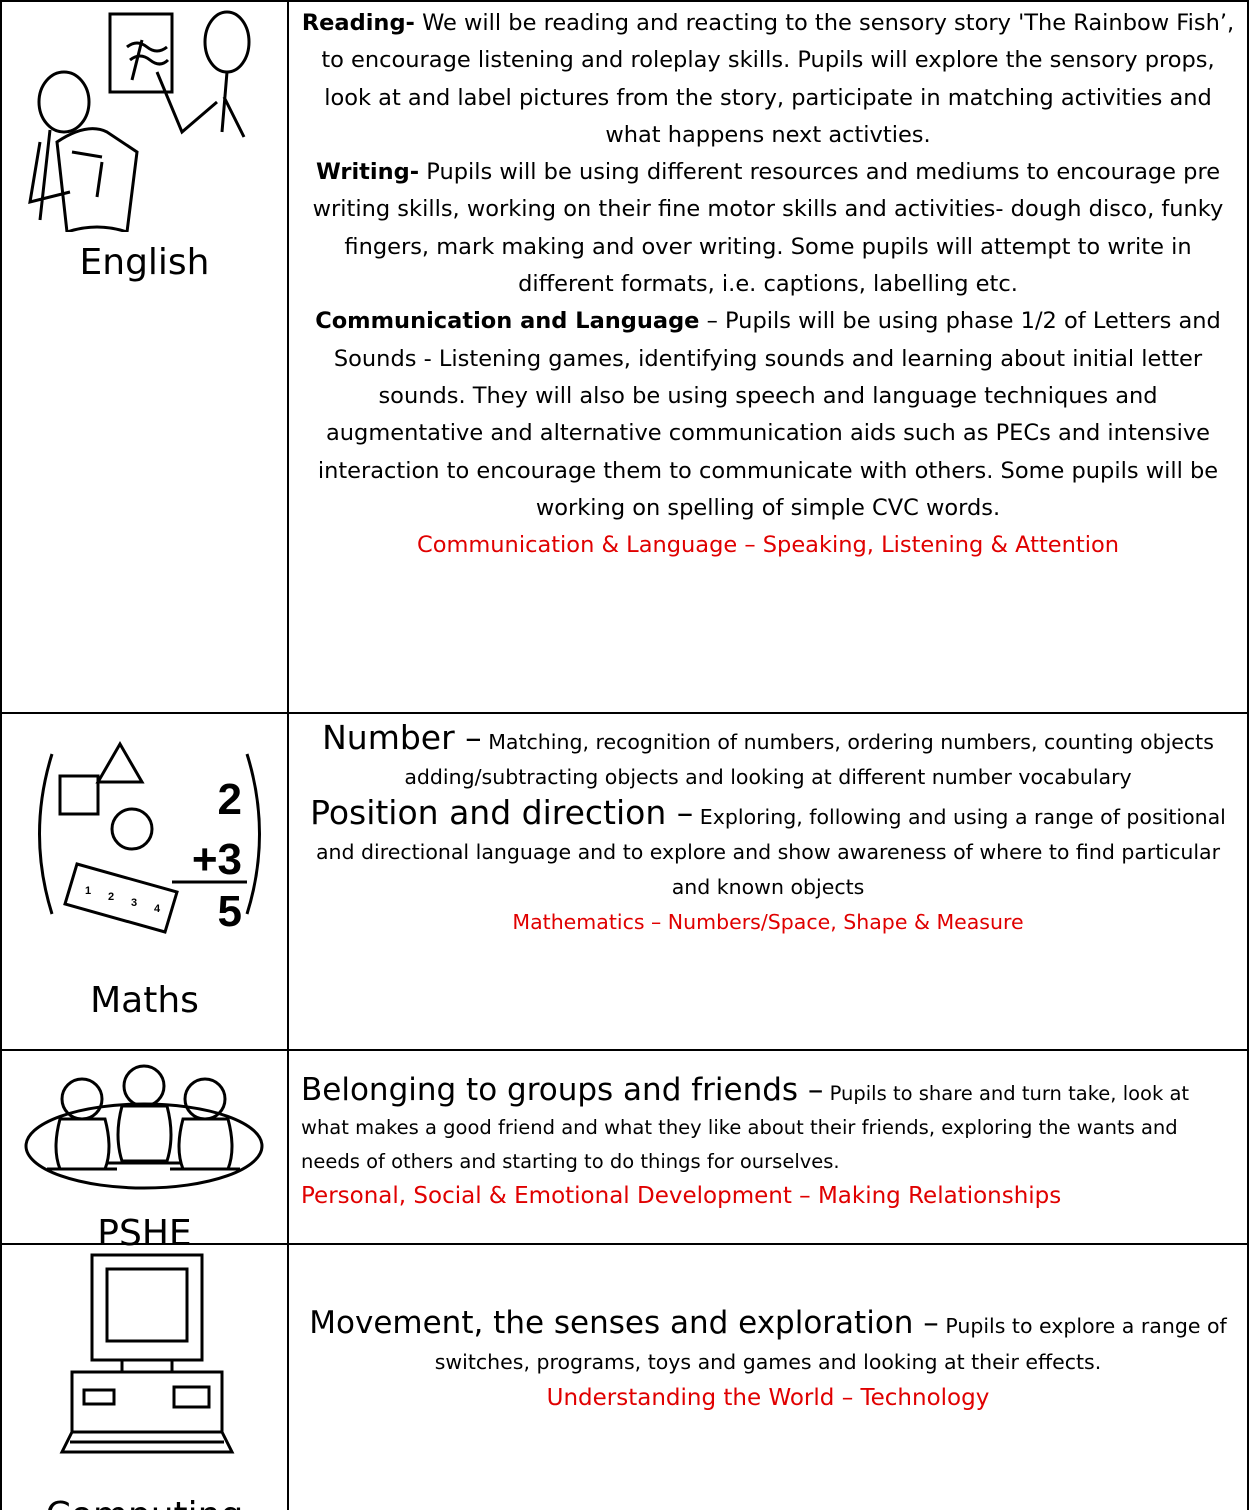 The height and width of the screenshot is (1510, 1249). What do you see at coordinates (402, 737) in the screenshot?
I see `heading: Number –` at bounding box center [402, 737].